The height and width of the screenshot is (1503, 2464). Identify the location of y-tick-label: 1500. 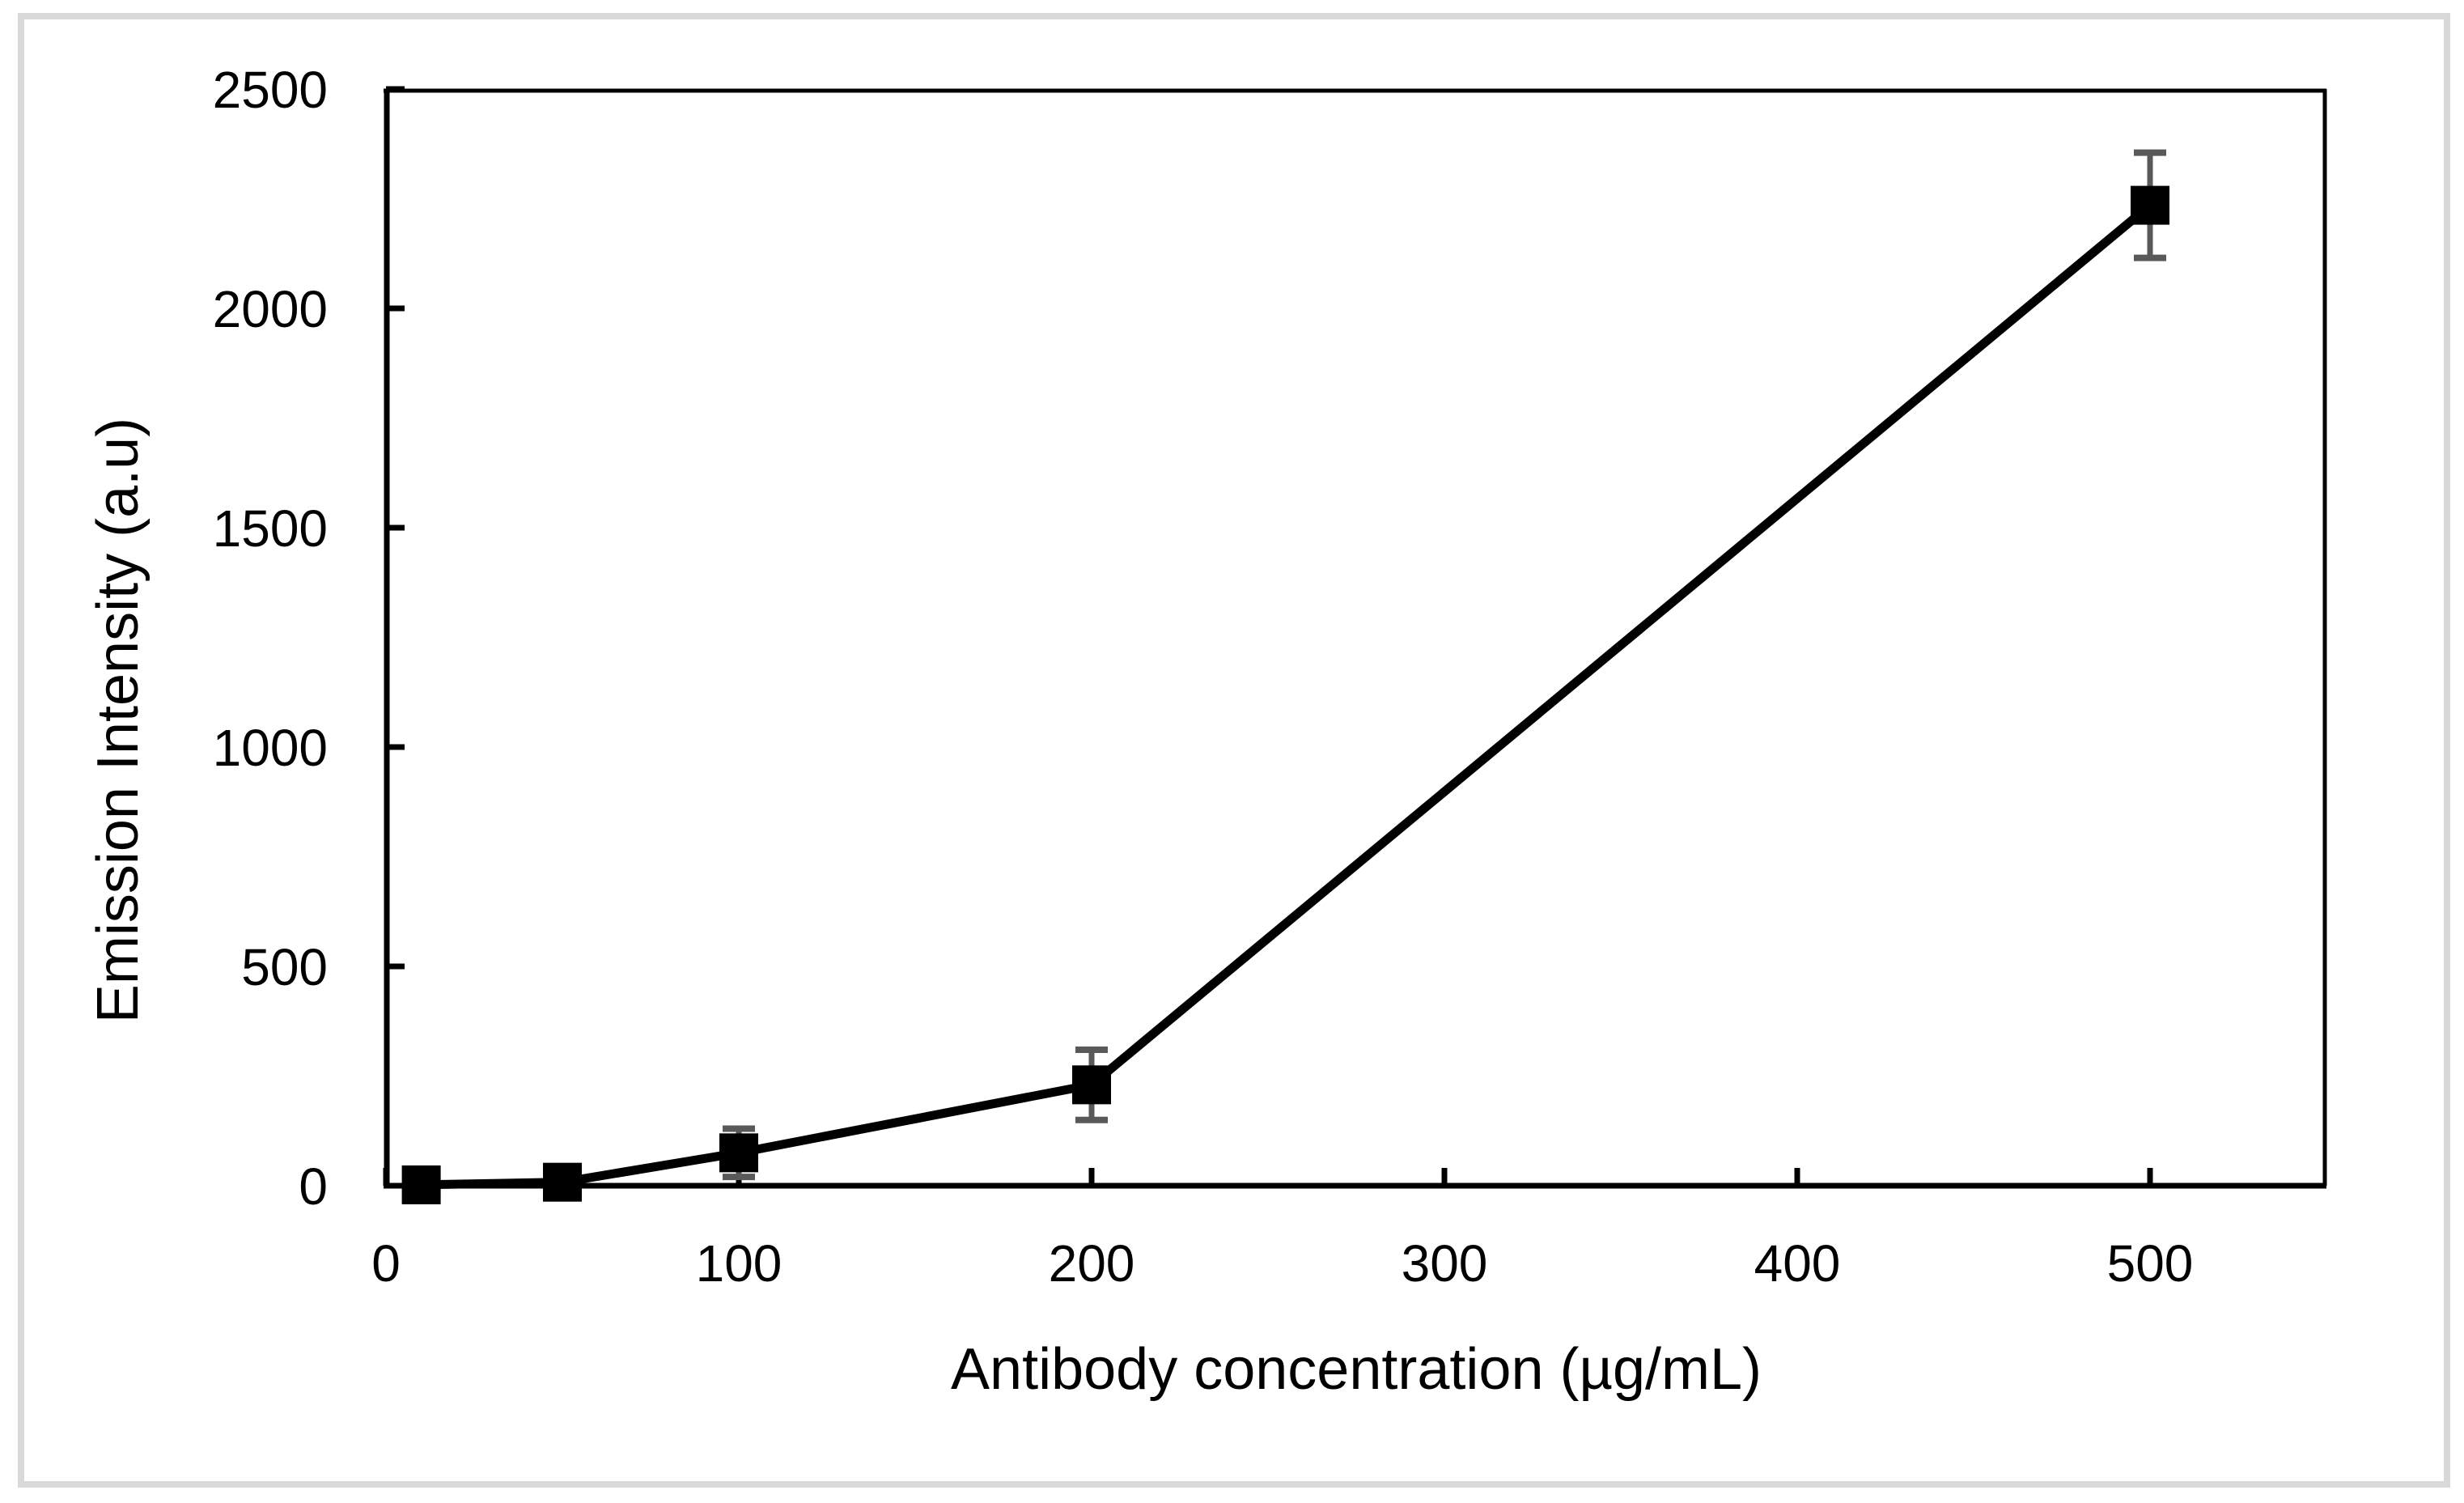
(270, 528).